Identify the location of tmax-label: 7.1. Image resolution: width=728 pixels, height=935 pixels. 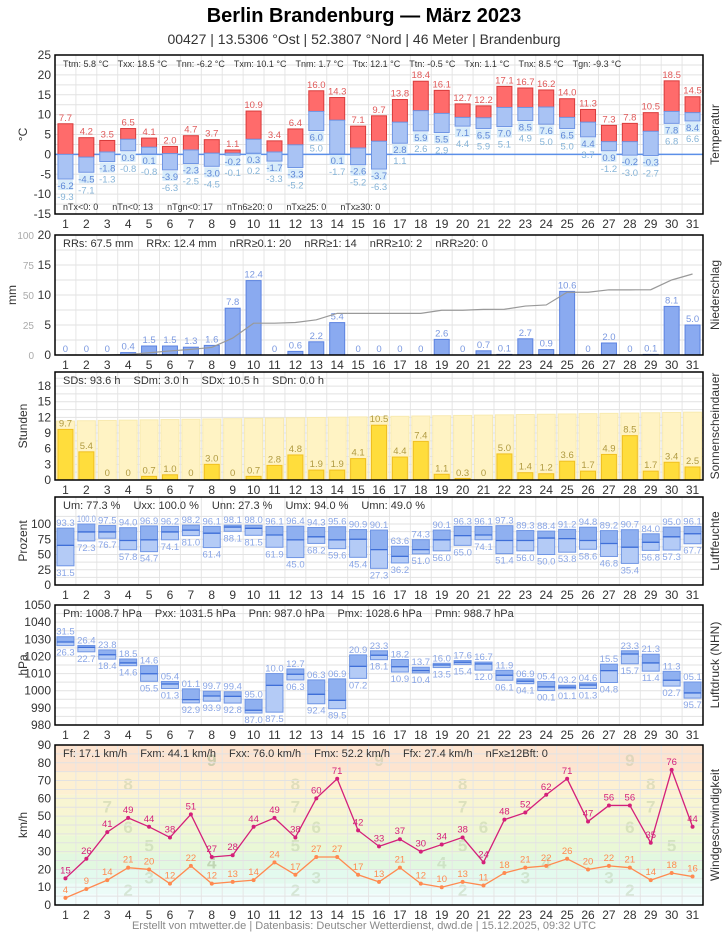
(357, 120).